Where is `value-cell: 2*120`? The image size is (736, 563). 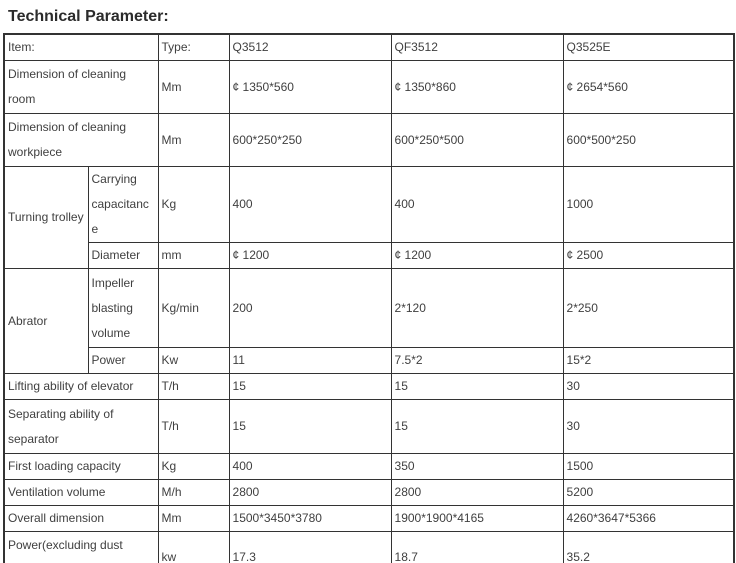
value-cell: 2*120 is located at coordinates (477, 308).